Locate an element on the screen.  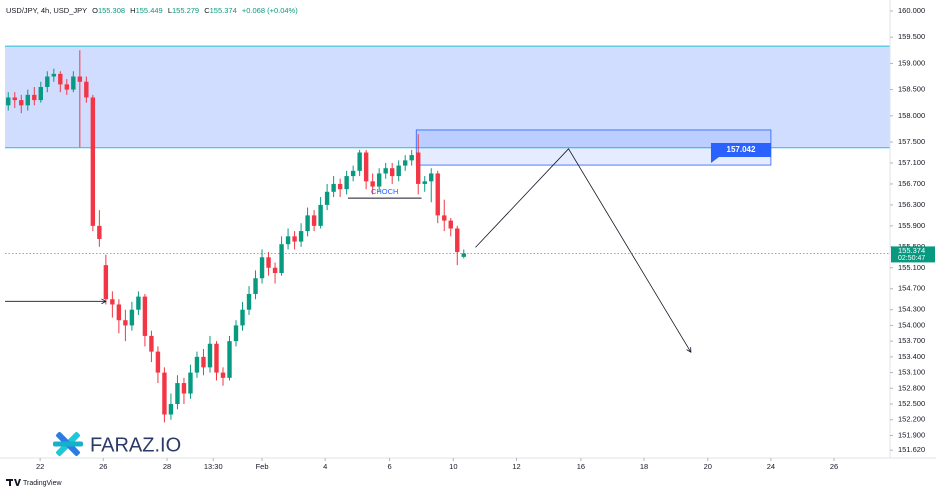
ohlc-value: 155.449 is located at coordinates (149, 10).